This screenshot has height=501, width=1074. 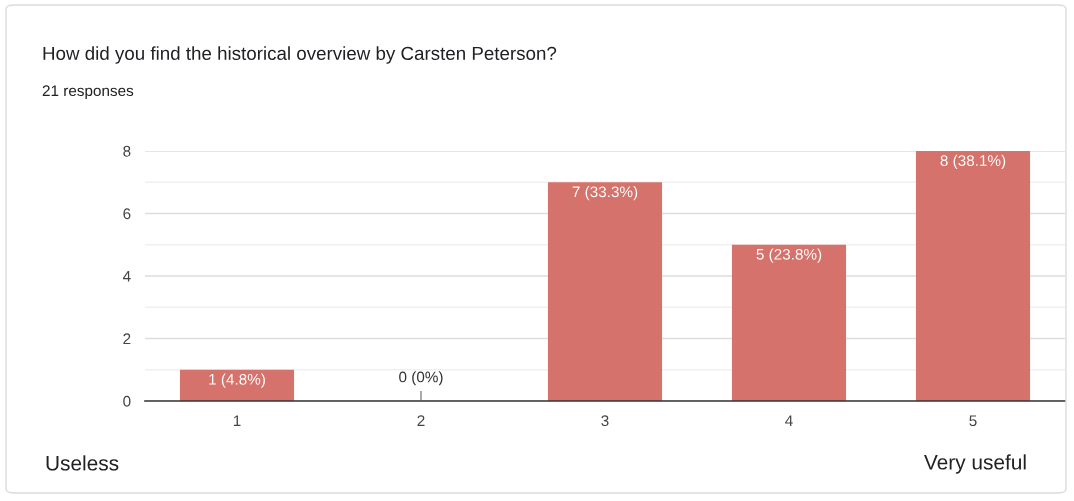 I want to click on x-tick-label: 5, so click(x=973, y=421).